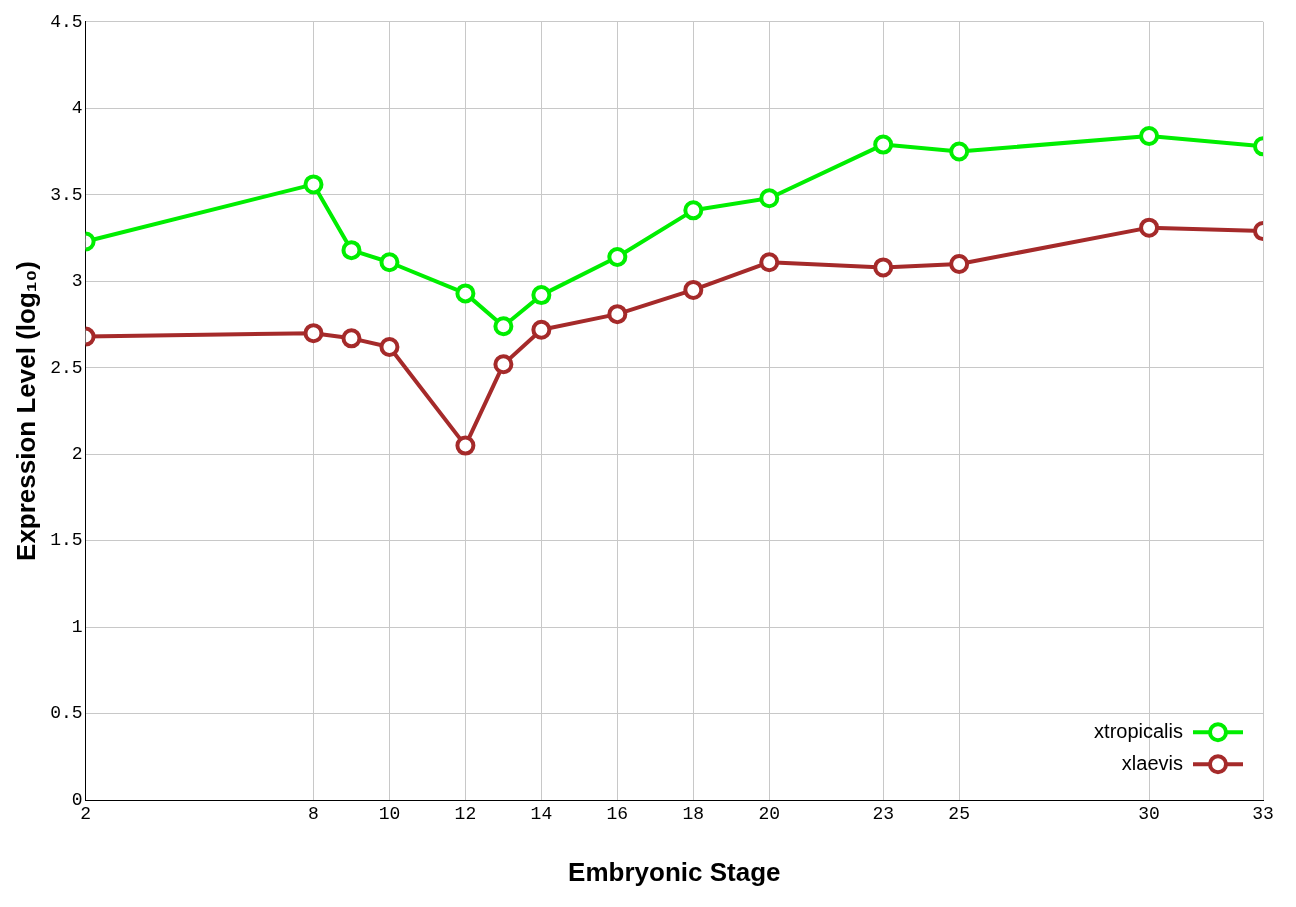 The image size is (1296, 907). Describe the element at coordinates (66, 540) in the screenshot. I see `y-tick-label: 1.5` at that location.